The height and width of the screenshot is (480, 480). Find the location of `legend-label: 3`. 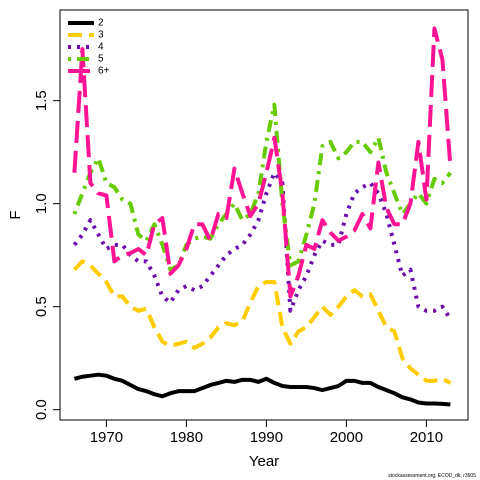

legend-label: 3 is located at coordinates (101, 35).